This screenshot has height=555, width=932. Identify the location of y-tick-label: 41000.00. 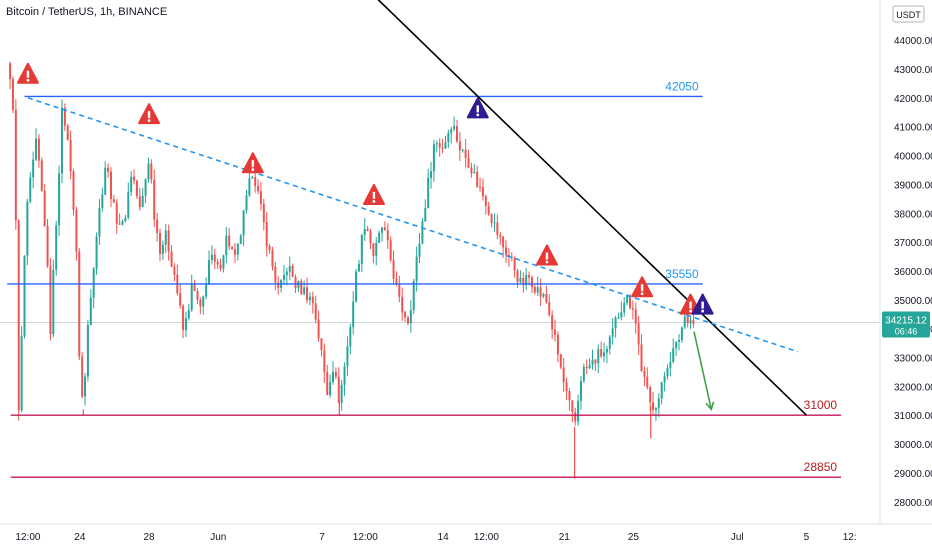
(913, 128).